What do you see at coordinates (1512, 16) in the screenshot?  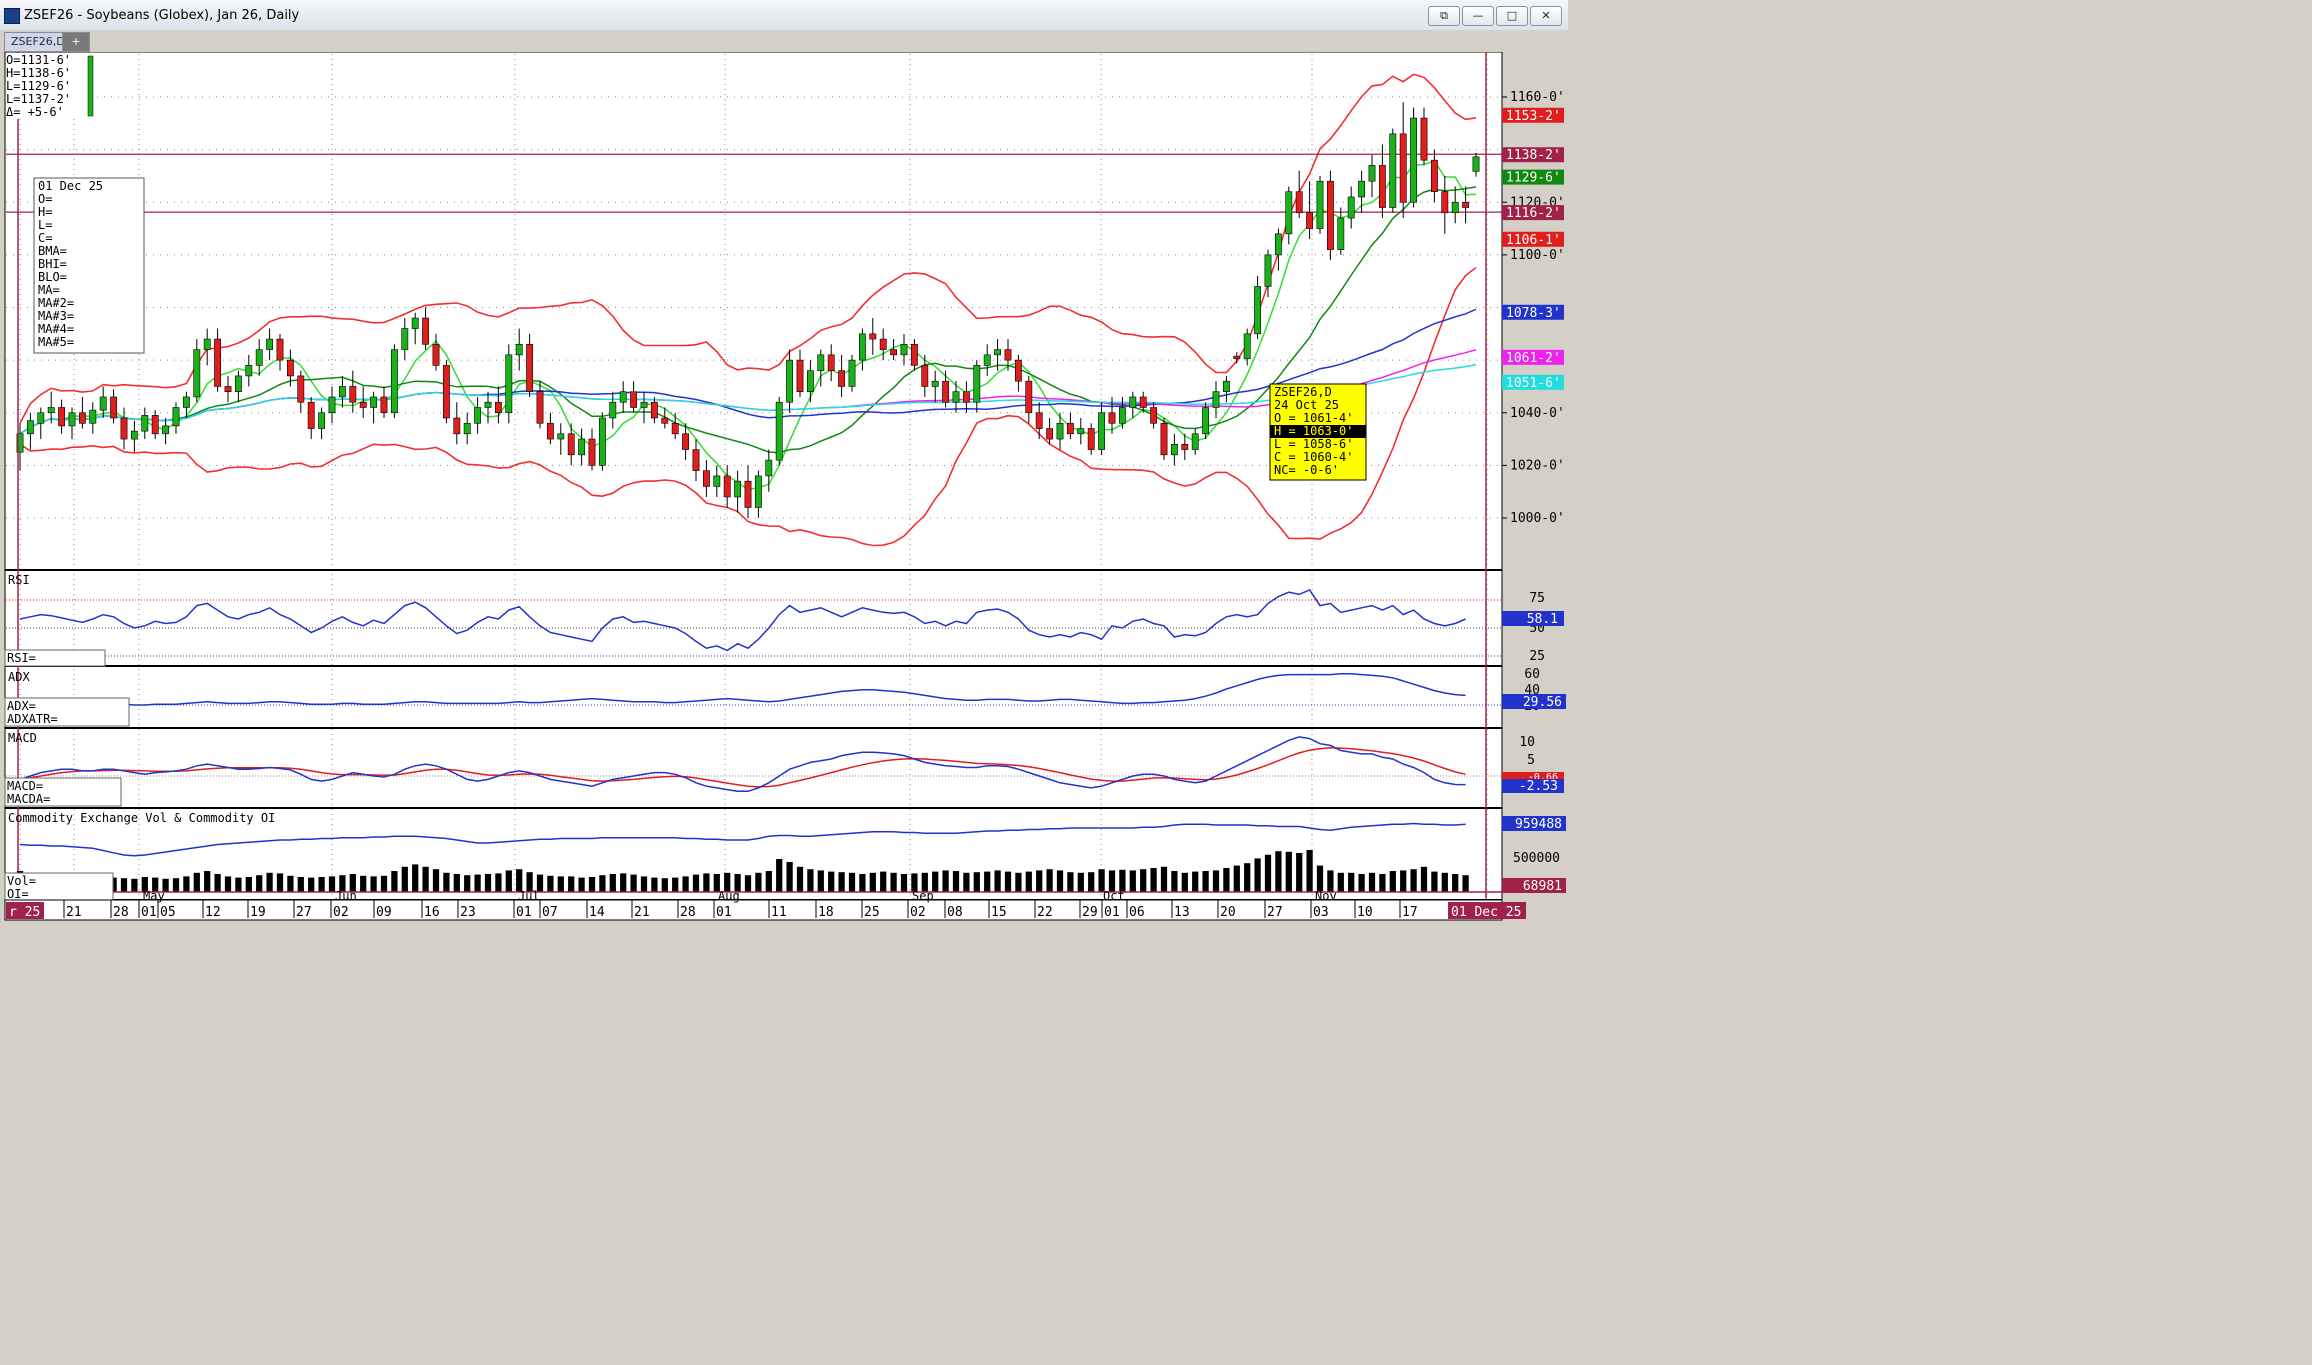 I see `maximize-button: □` at bounding box center [1512, 16].